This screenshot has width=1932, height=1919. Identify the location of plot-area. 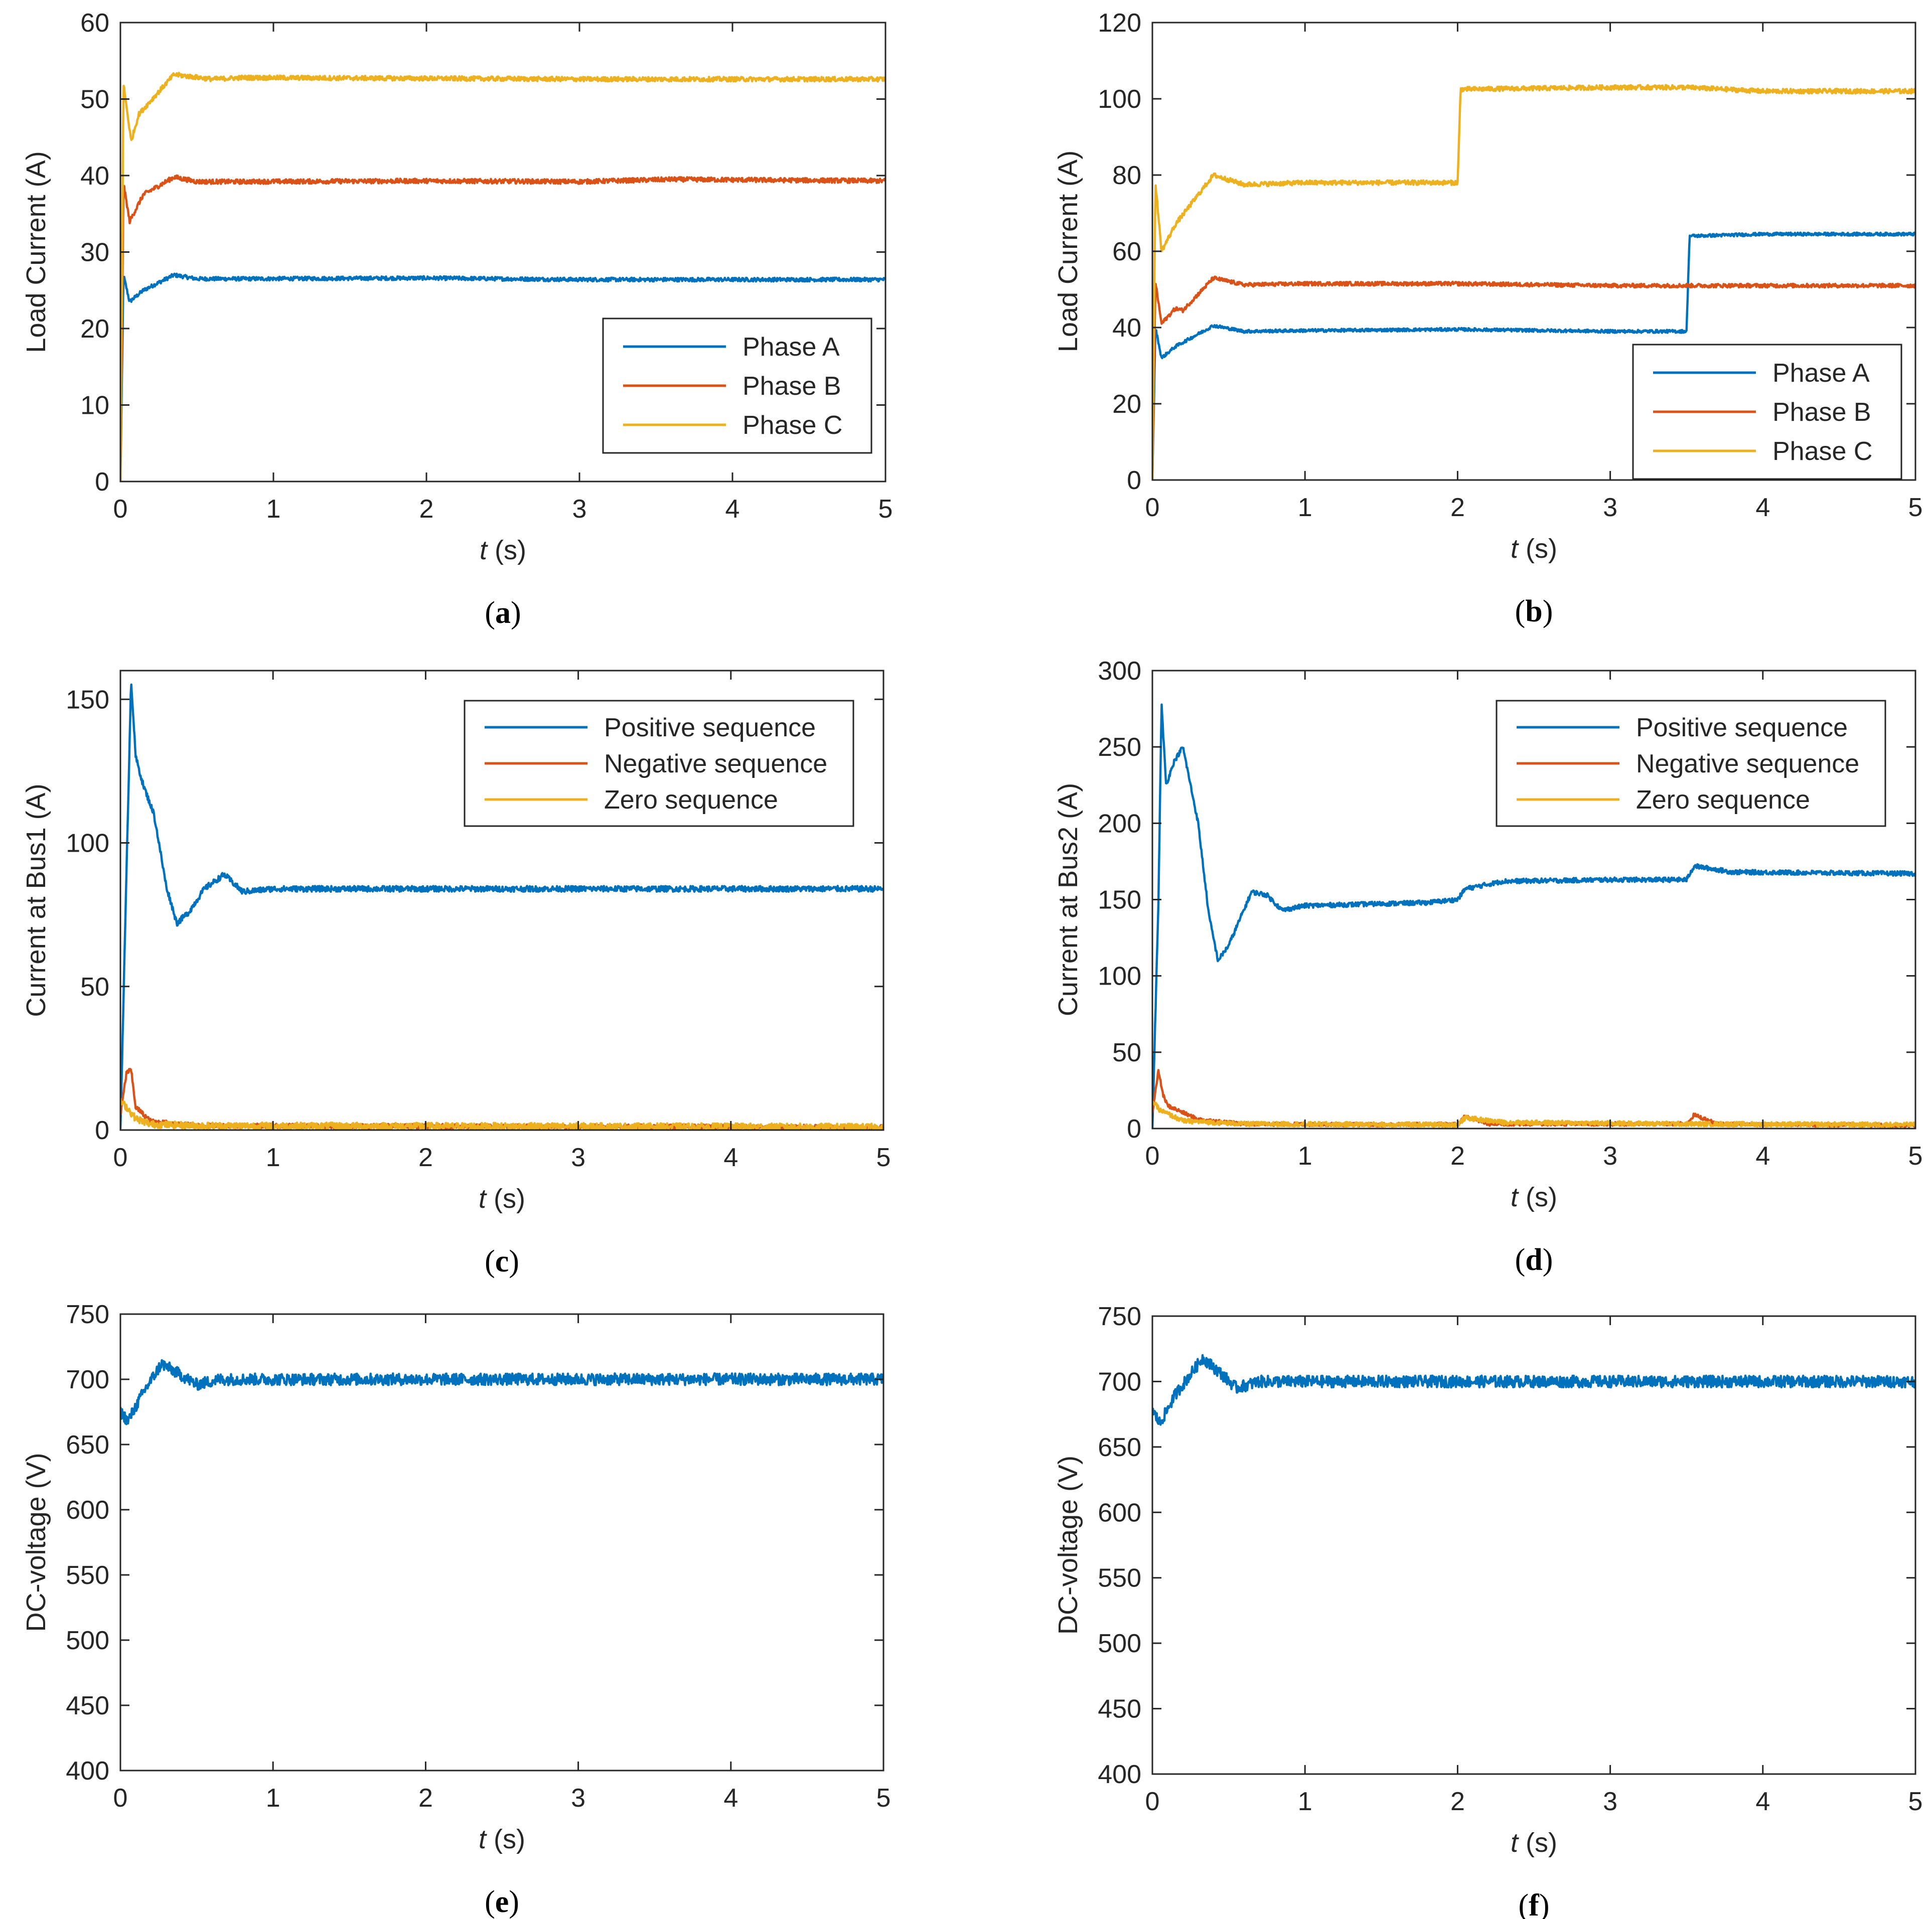
(501, 1542).